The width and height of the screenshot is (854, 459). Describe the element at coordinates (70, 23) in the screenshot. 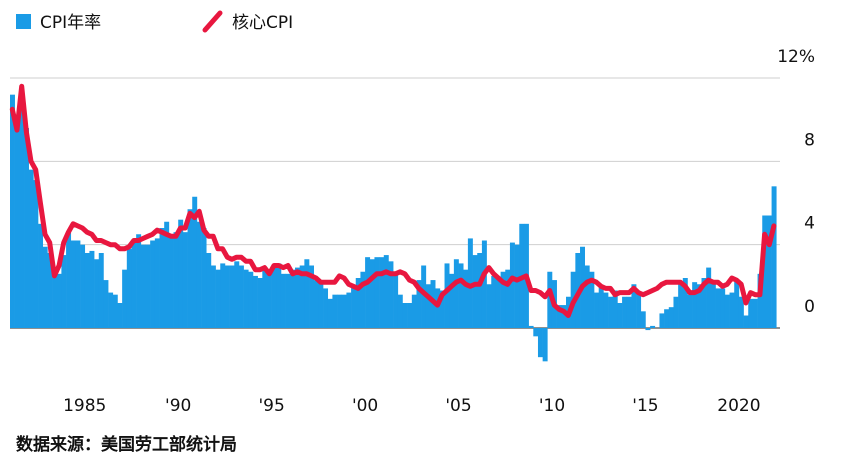

I see `legend-label: CPI年率` at that location.